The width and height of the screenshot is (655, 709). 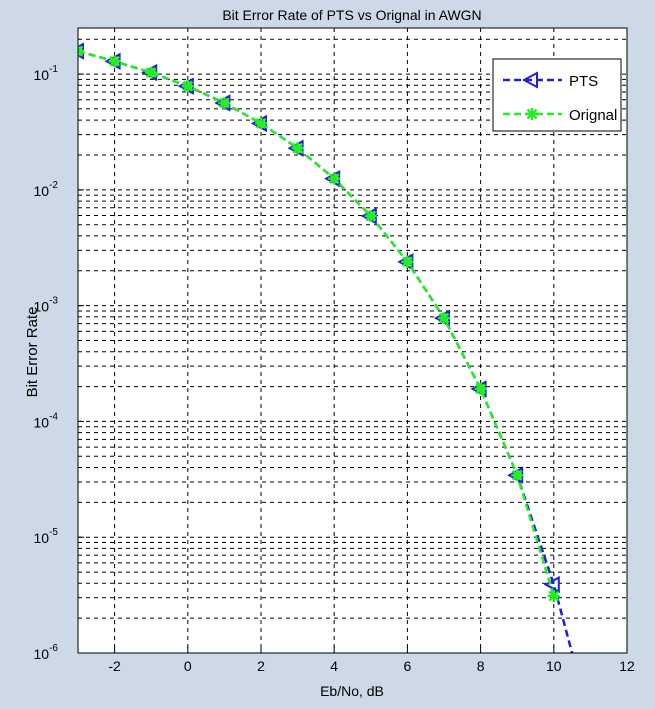 I want to click on legend-label-pts: PTS, so click(x=583, y=81).